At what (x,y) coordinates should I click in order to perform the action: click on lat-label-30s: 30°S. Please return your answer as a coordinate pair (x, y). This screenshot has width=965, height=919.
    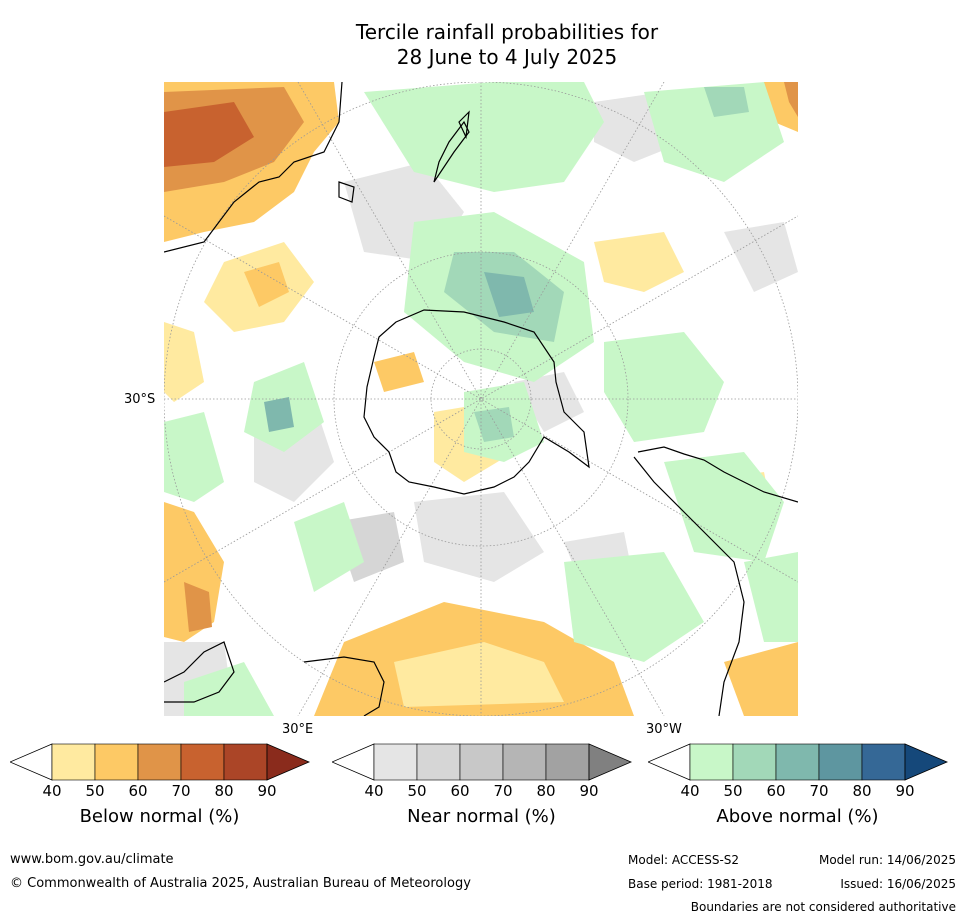
    Looking at the image, I should click on (140, 399).